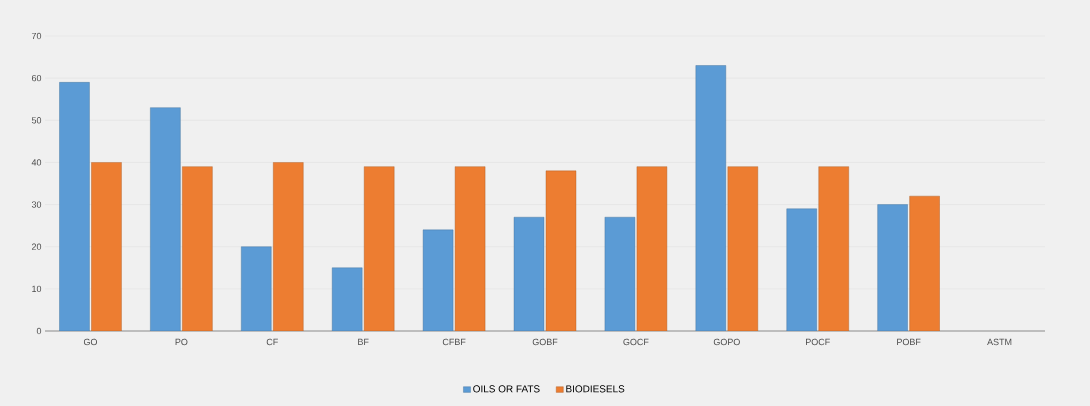 The height and width of the screenshot is (406, 1090). Describe the element at coordinates (363, 341) in the screenshot. I see `x-tick-label: BF` at that location.